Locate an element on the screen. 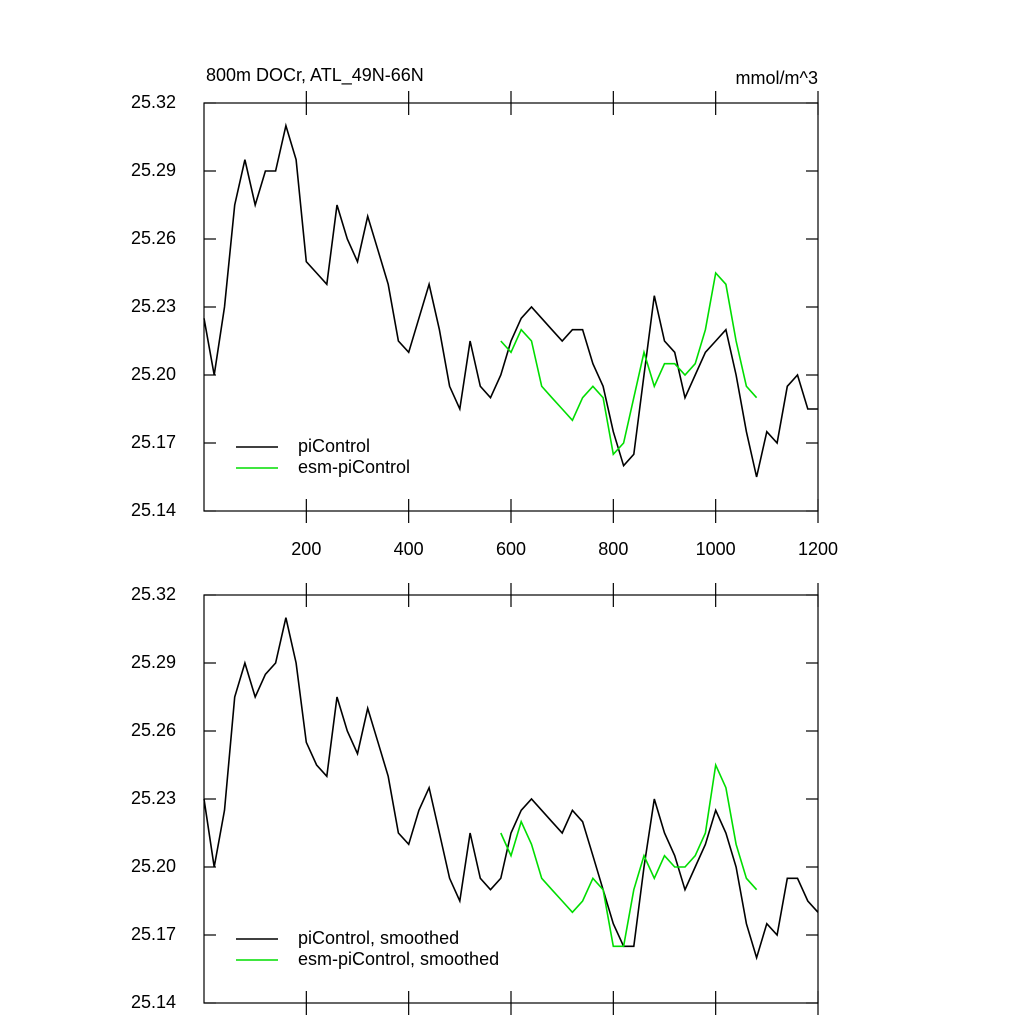  x-tick-label: 400 is located at coordinates (409, 549).